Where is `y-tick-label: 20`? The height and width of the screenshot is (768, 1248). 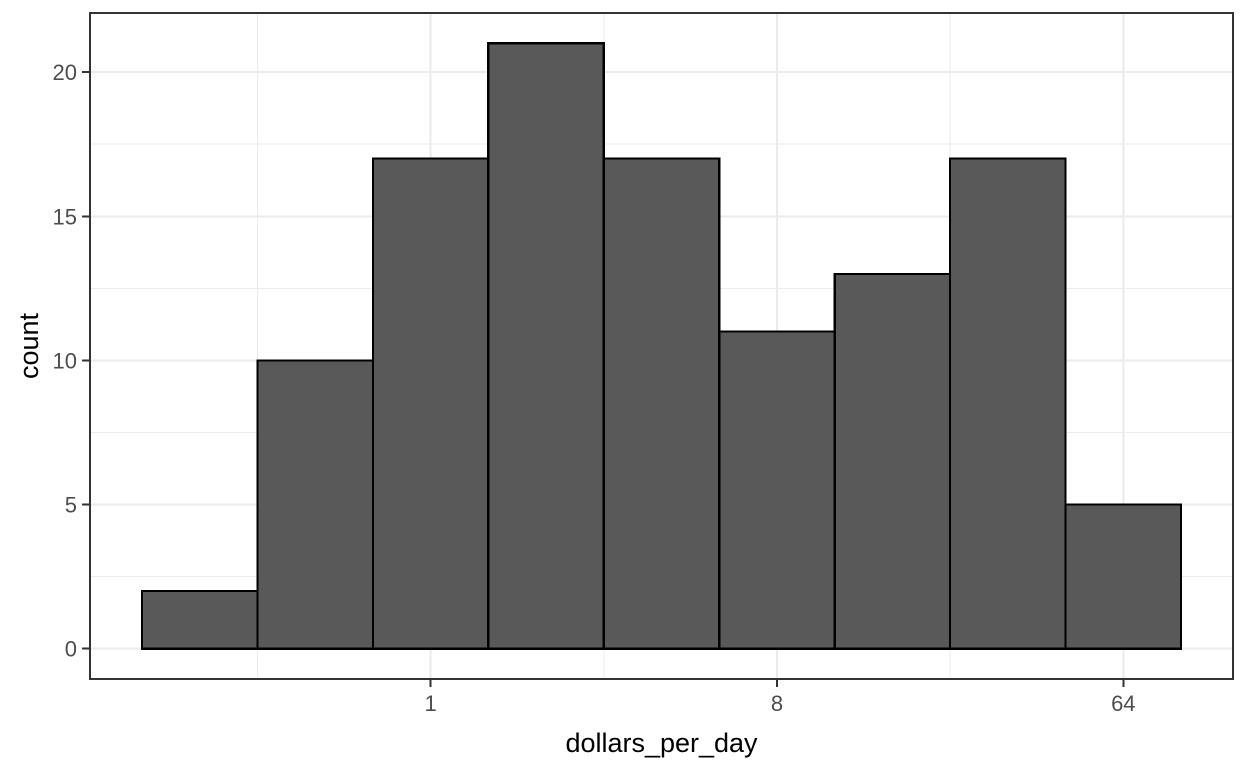
y-tick-label: 20 is located at coordinates (65, 72).